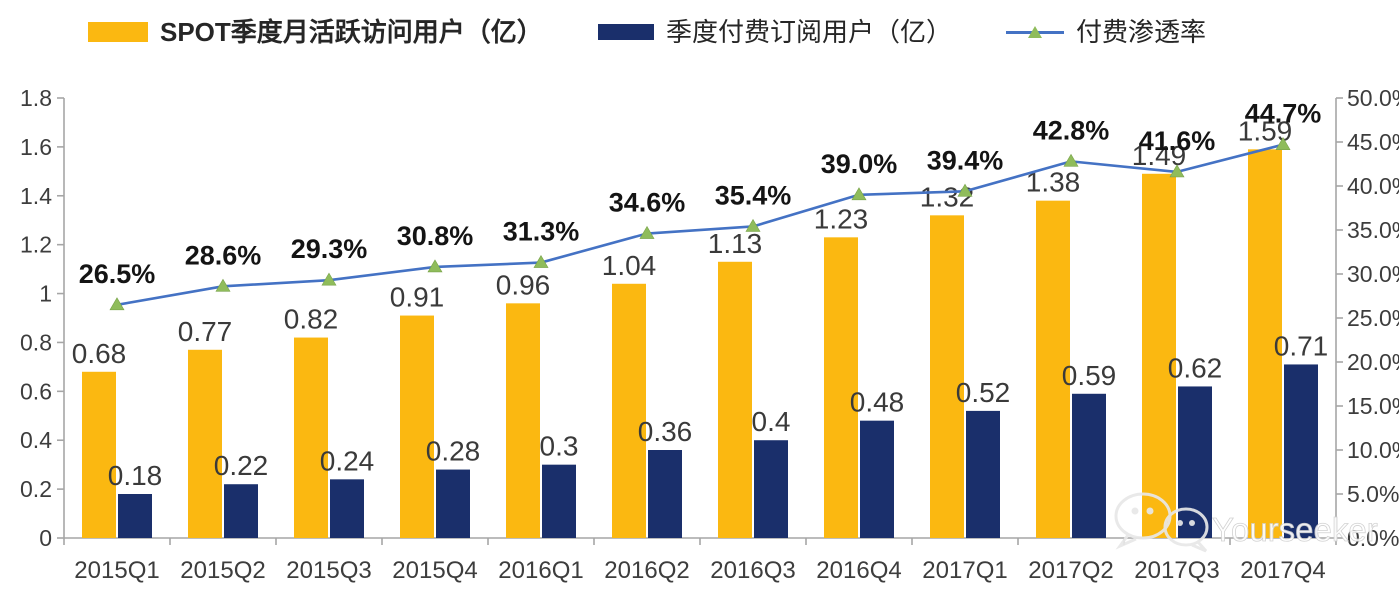 This screenshot has width=1399, height=596. Describe the element at coordinates (351, 32) in the screenshot. I see `mau-legend-label: SPOT季度月活跃访问用户（亿）` at that location.